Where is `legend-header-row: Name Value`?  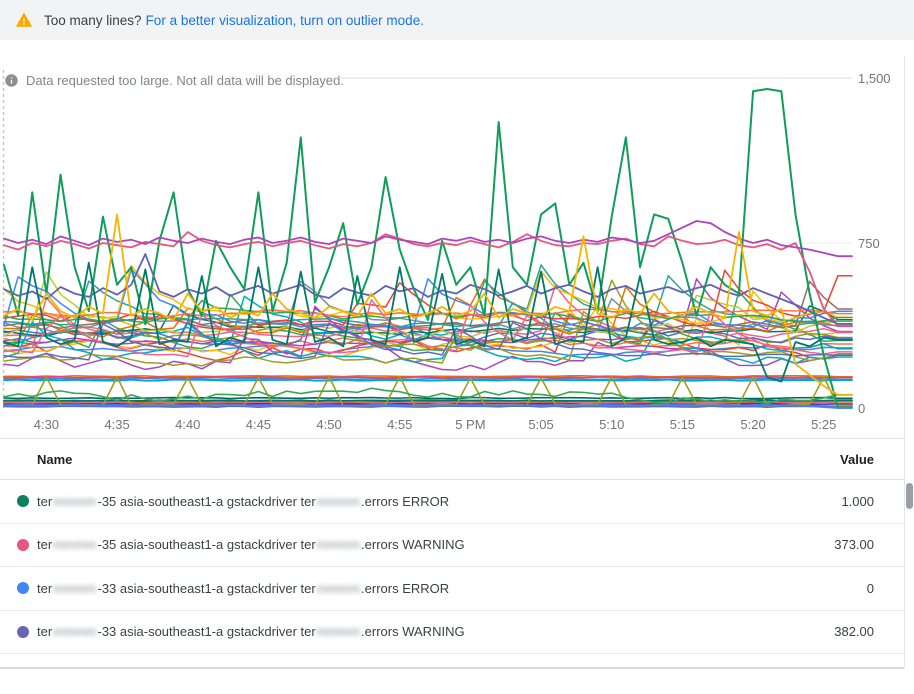
legend-header-row: Name Value is located at coordinates (452, 459).